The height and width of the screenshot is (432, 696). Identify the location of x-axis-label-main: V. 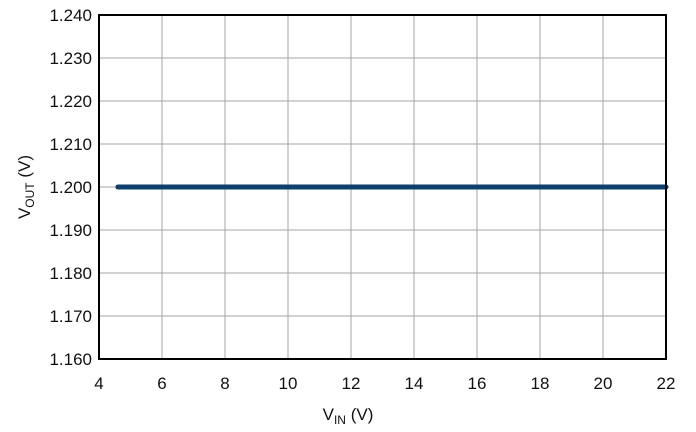
(329, 414).